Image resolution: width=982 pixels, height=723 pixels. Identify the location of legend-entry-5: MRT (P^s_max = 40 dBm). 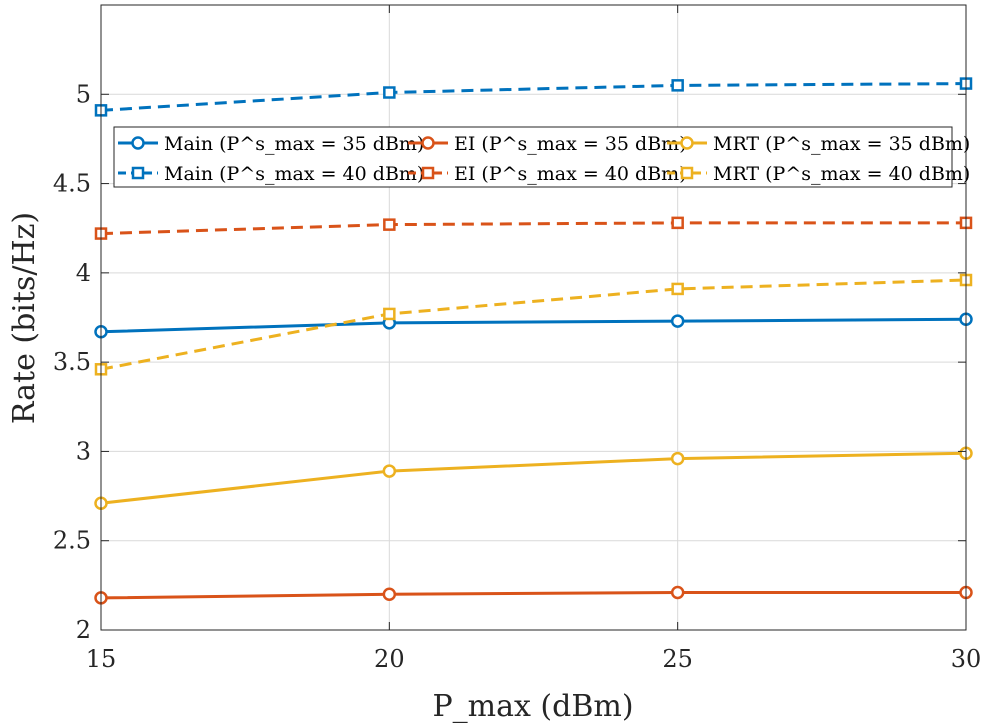
(841, 174).